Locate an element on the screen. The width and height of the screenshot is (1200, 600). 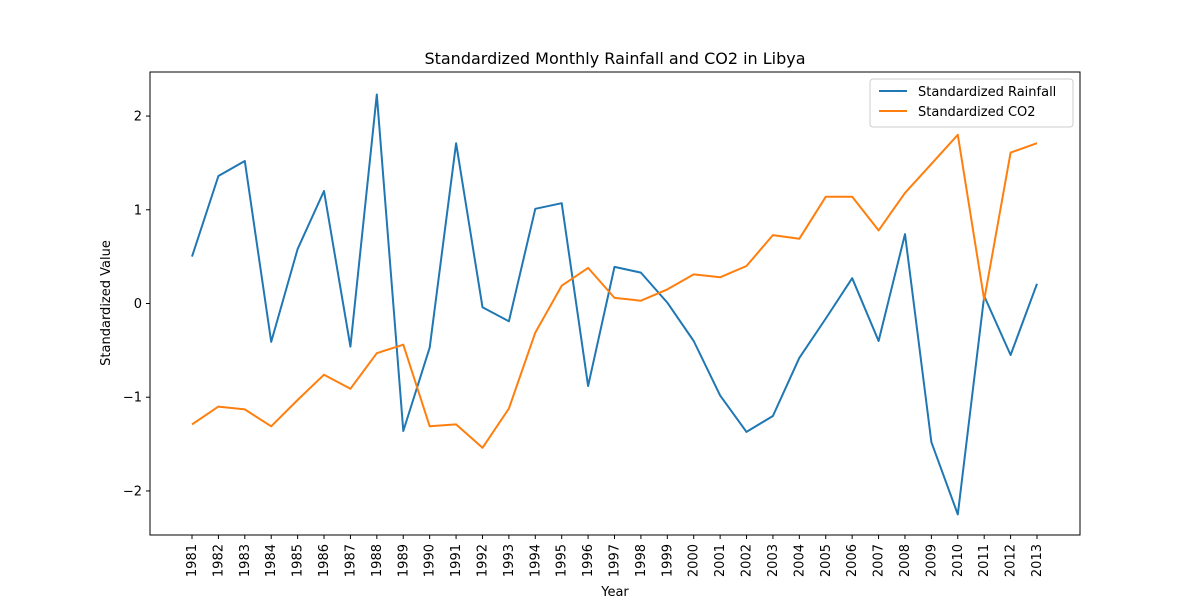
x-tick-label: 1994 is located at coordinates (535, 560).